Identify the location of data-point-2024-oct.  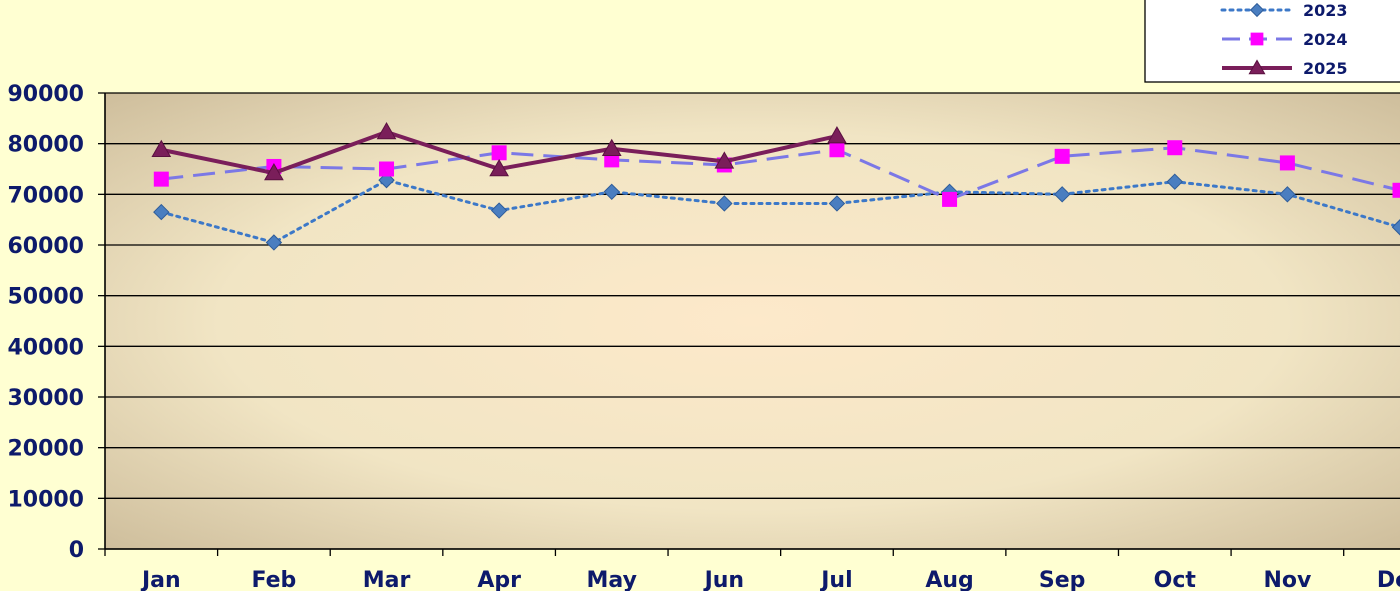
(1175, 148).